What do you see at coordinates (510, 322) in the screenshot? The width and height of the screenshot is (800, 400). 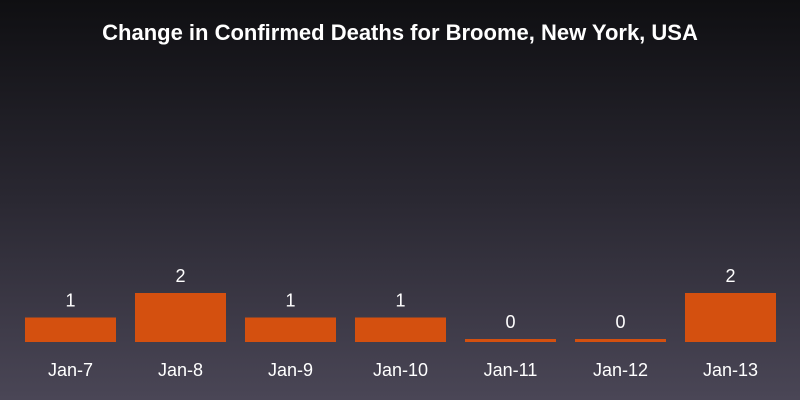 I see `value-label-jan-11: 0` at bounding box center [510, 322].